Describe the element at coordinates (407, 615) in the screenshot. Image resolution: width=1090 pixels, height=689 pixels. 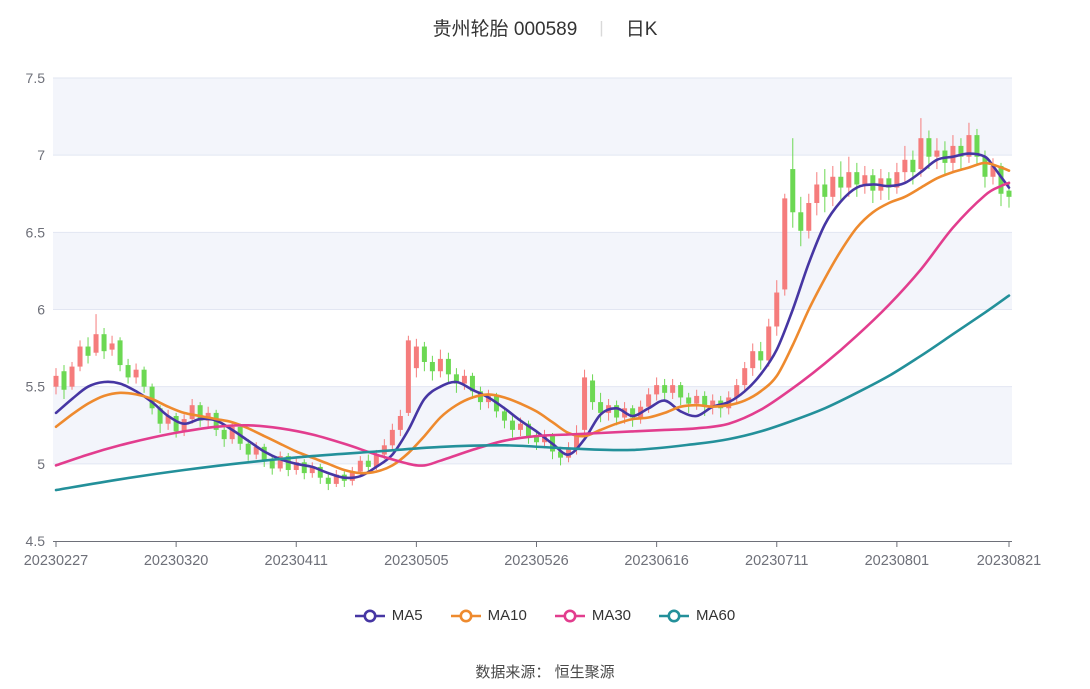
I see `legend-label: MA5` at that location.